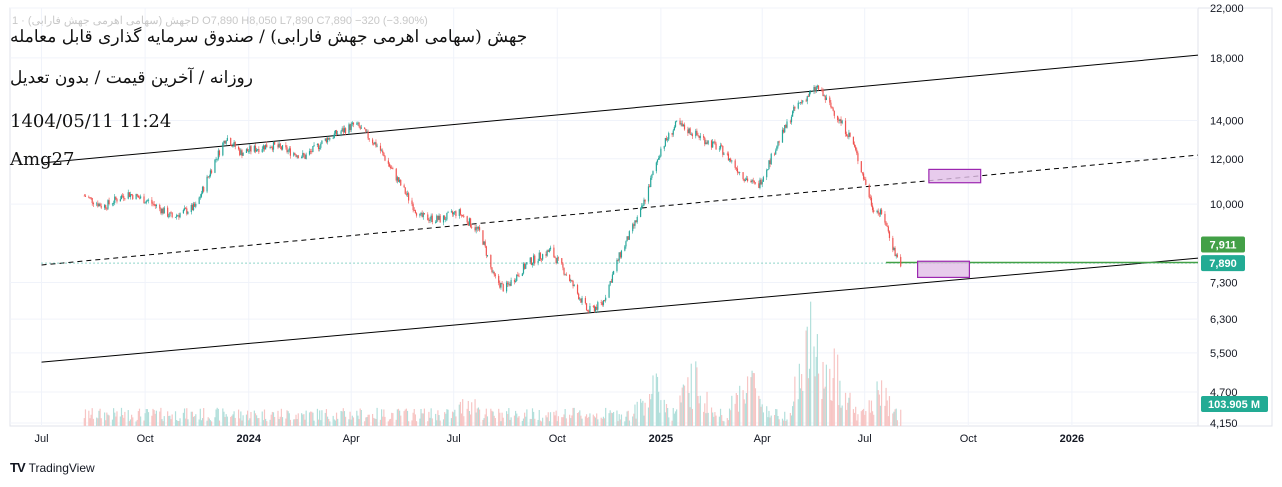 Image resolution: width=1282 pixels, height=487 pixels. What do you see at coordinates (1223, 263) in the screenshot?
I see `price-label-tag` at bounding box center [1223, 263].